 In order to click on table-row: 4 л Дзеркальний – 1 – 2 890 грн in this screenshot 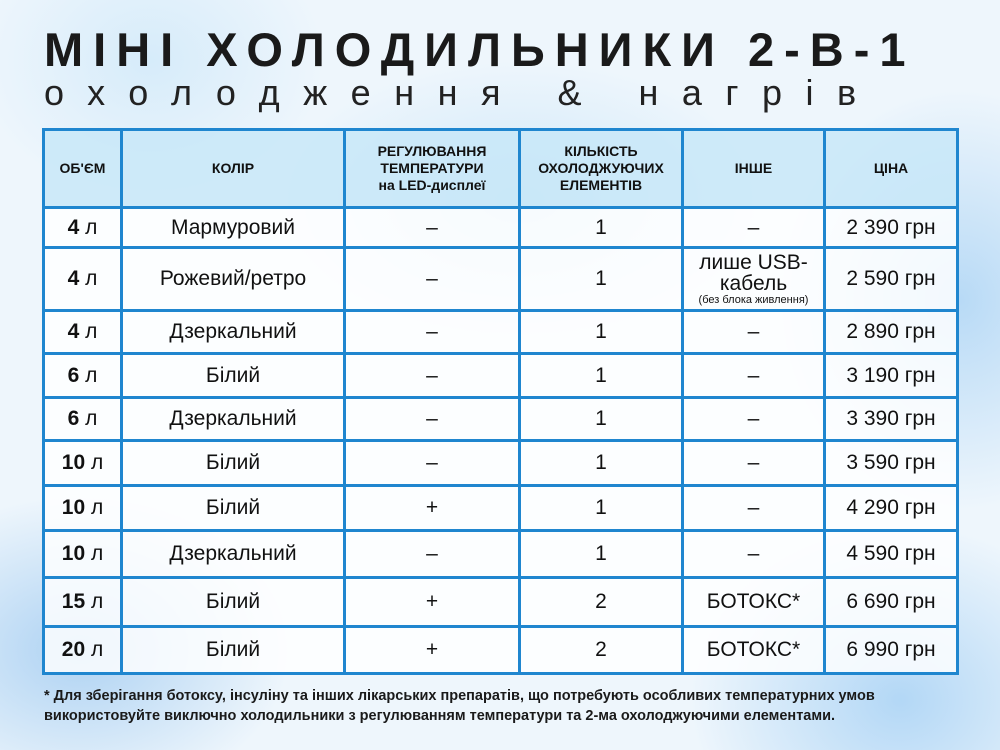, I will do `click(500, 332)`.